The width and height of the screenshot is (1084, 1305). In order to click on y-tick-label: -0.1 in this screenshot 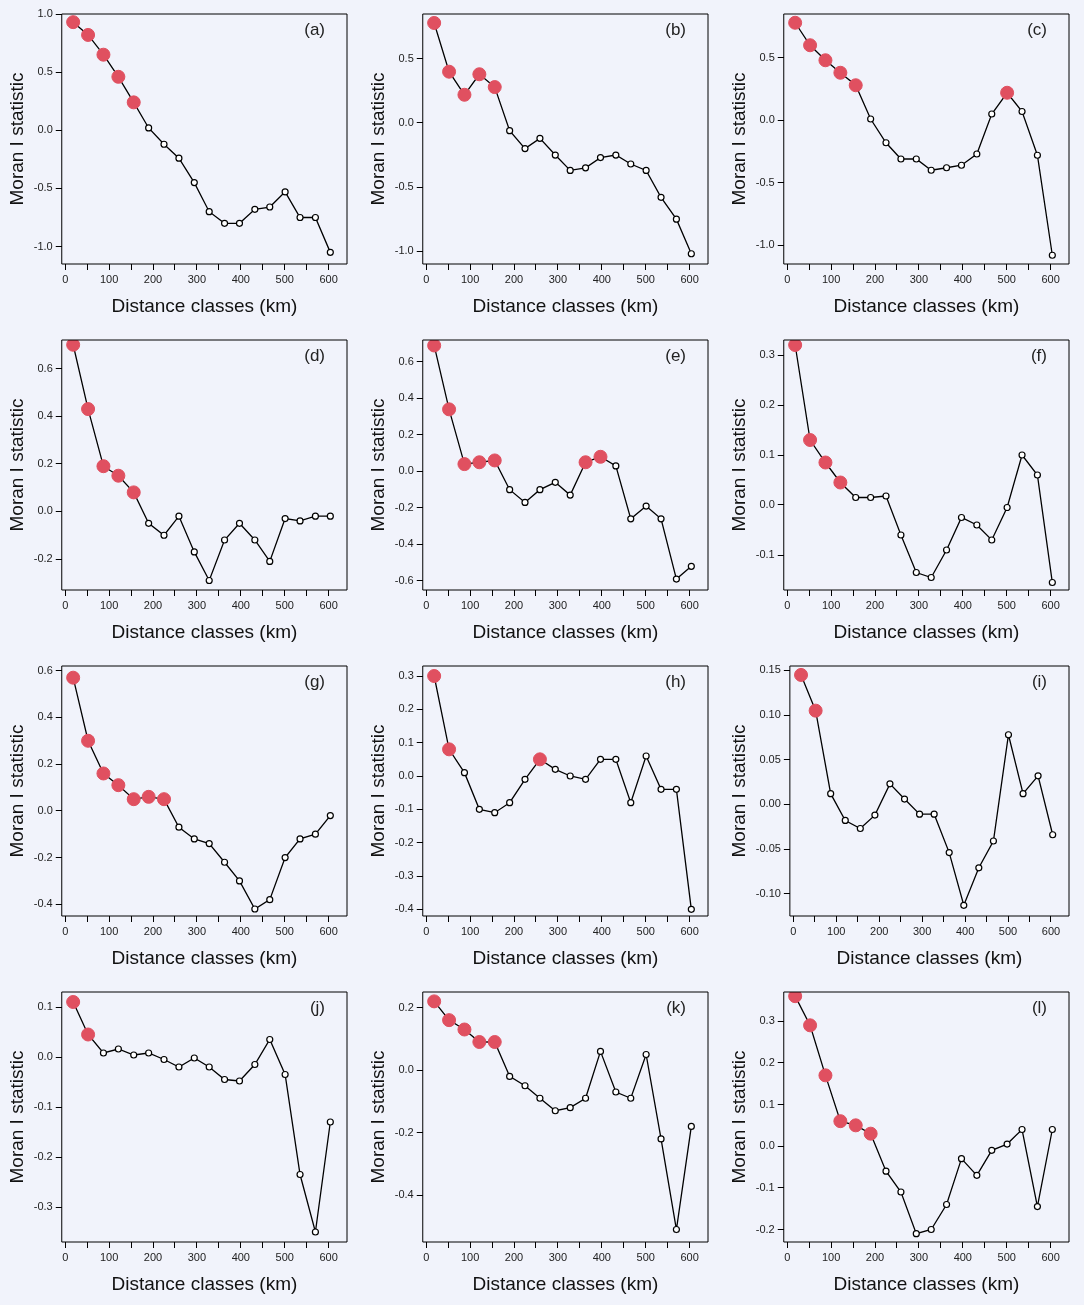, I will do `click(43, 1106)`.